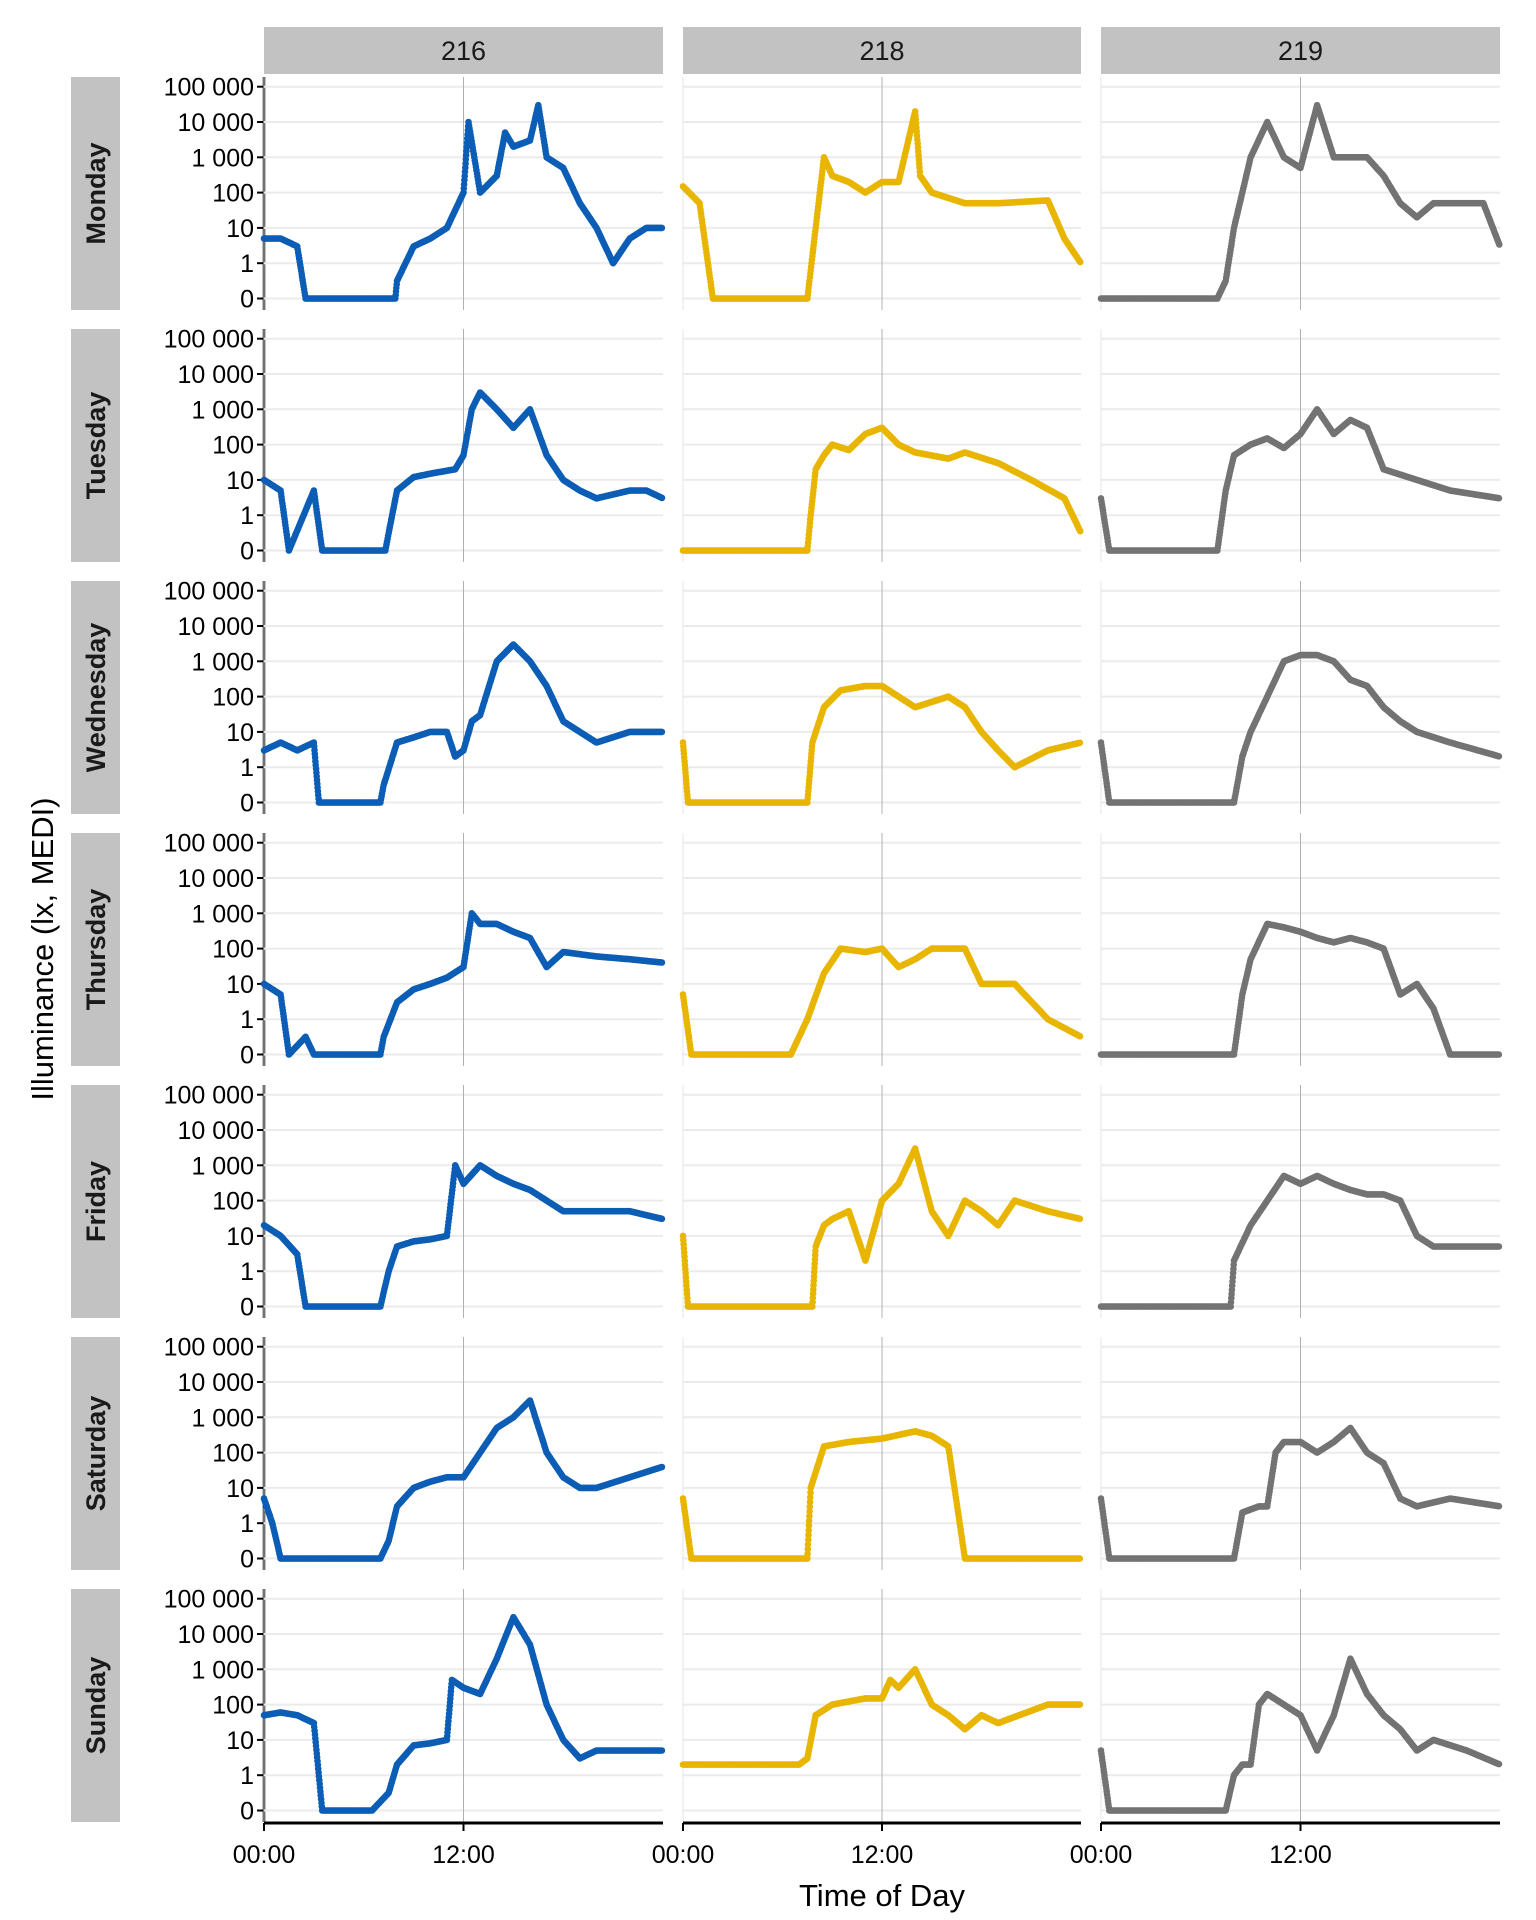 The width and height of the screenshot is (1536, 1920). I want to click on row-strip-label: Tuesday, so click(96, 446).